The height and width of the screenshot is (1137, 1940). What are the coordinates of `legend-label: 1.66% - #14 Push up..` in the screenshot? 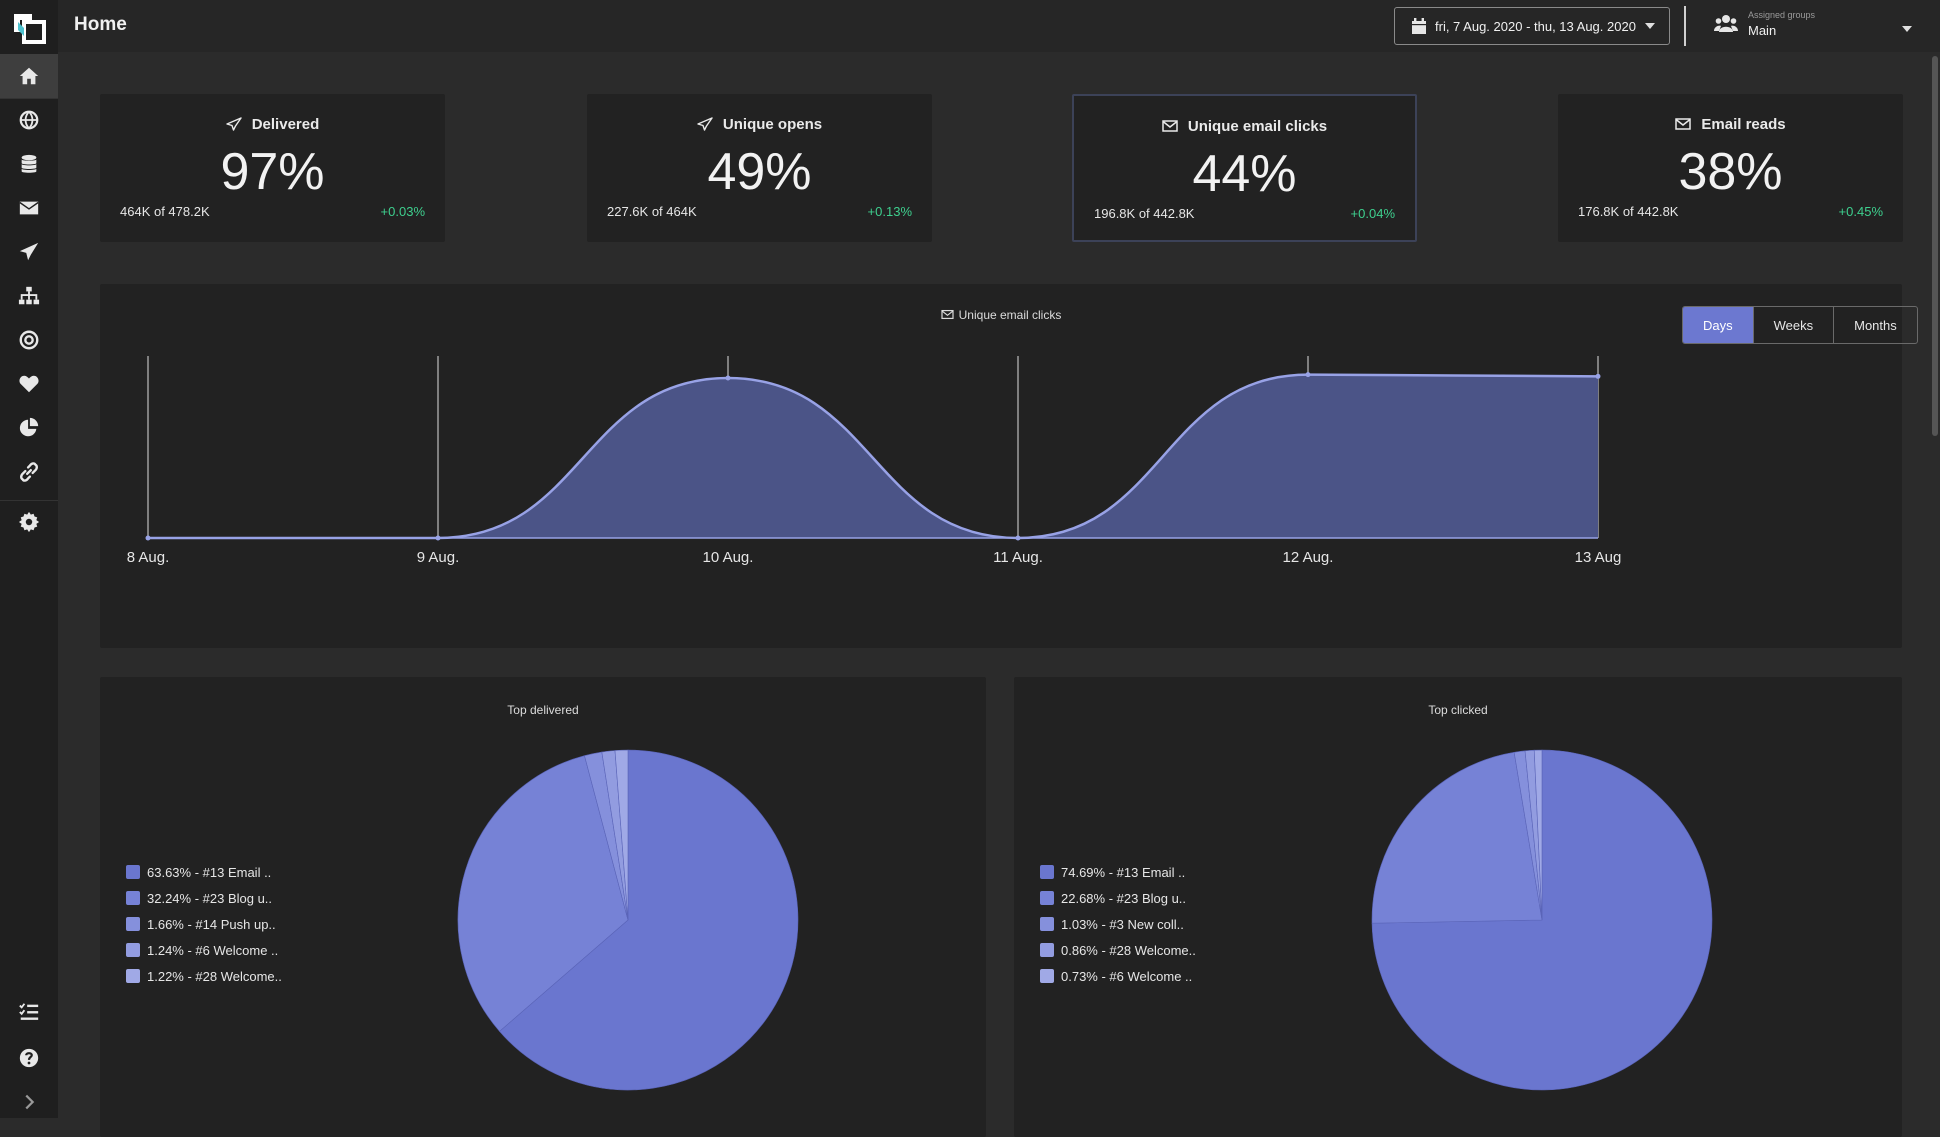 It's located at (211, 924).